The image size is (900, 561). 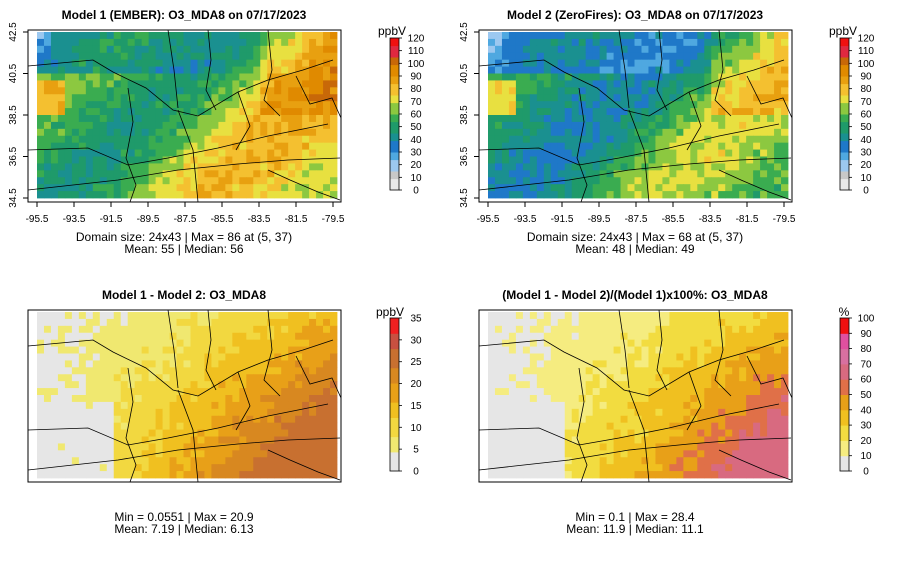 What do you see at coordinates (184, 517) in the screenshot?
I see `stats-line1: Min = 0.0551 | Max = 20.9` at bounding box center [184, 517].